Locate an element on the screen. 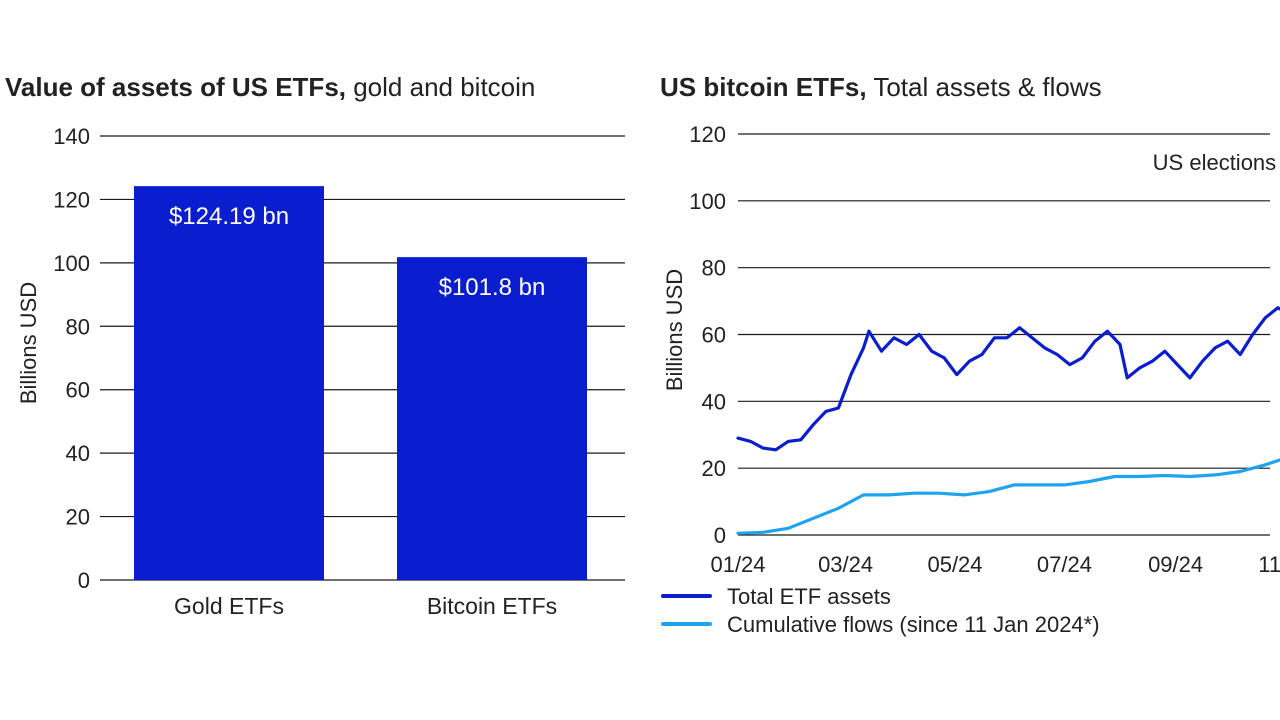 This screenshot has height=720, width=1280. line-y-ticks: 0 20 40 60 80 100 120 is located at coordinates (707, 335).